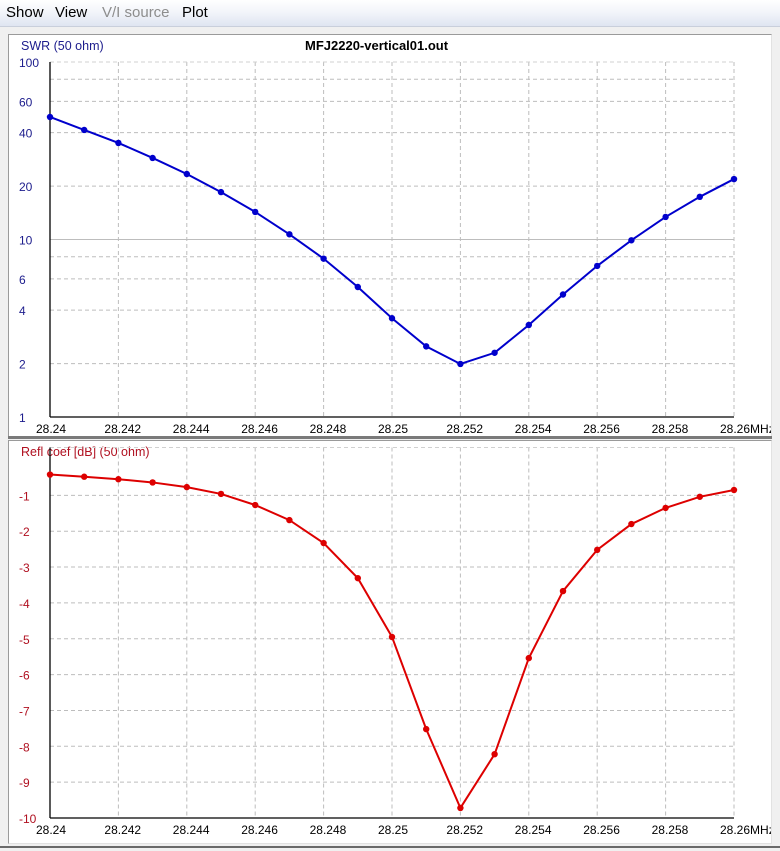  What do you see at coordinates (24, 676) in the screenshot?
I see `y-tick-label: -6` at bounding box center [24, 676].